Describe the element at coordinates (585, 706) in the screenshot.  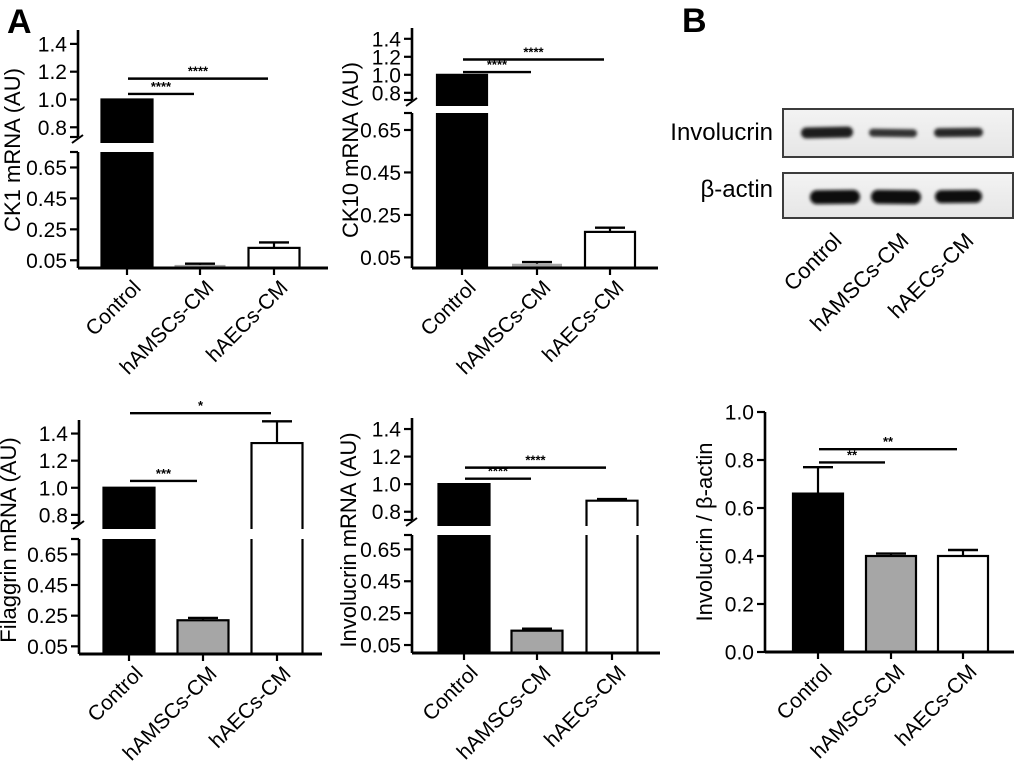
I see `x-category-label-haecs-cm: hAECs-CM` at that location.